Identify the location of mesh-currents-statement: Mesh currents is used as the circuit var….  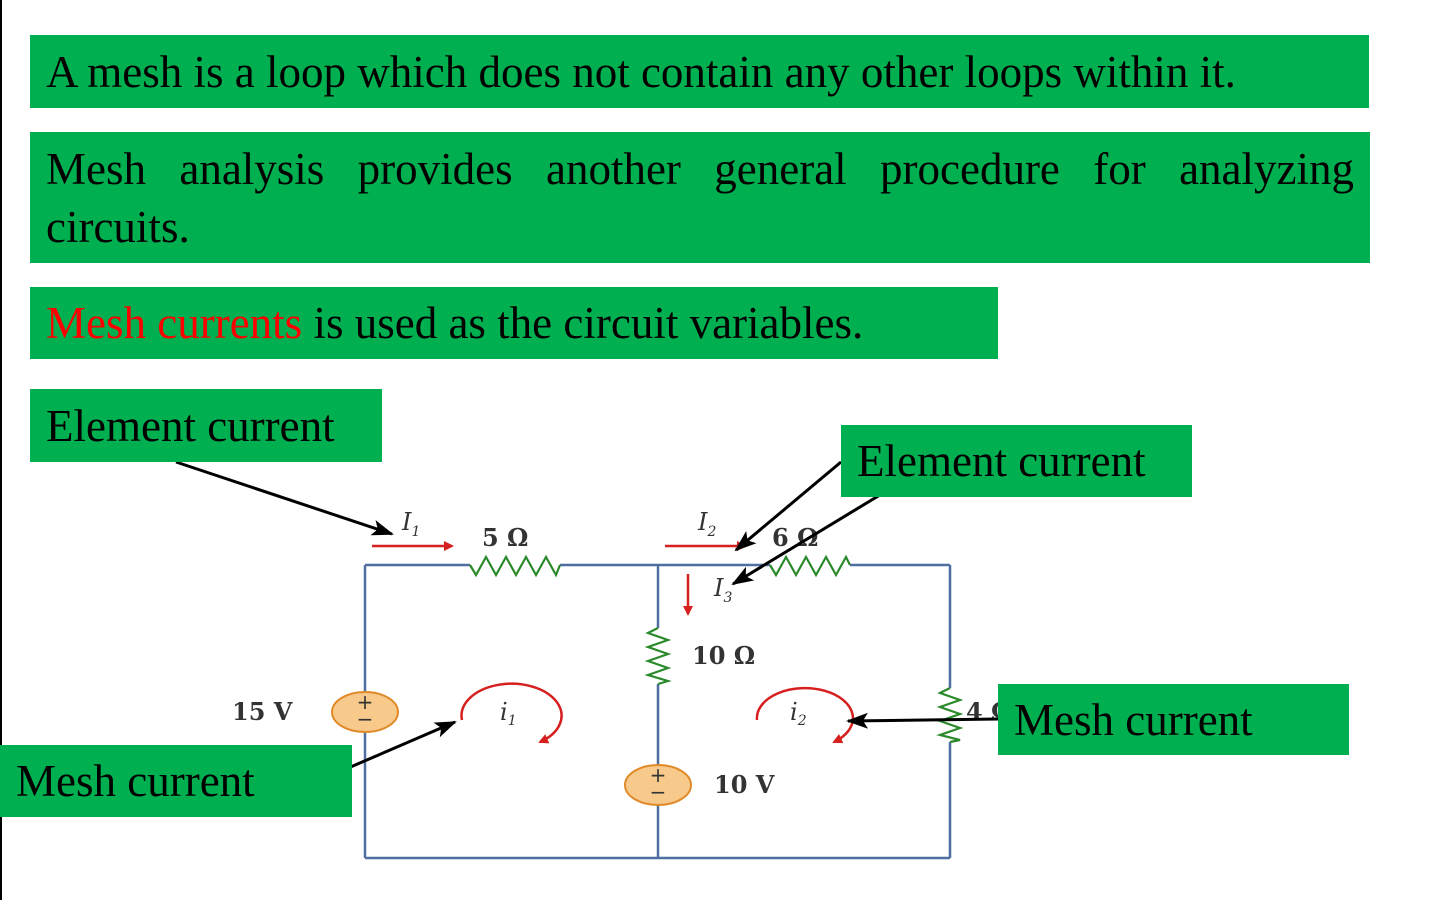
(514, 323).